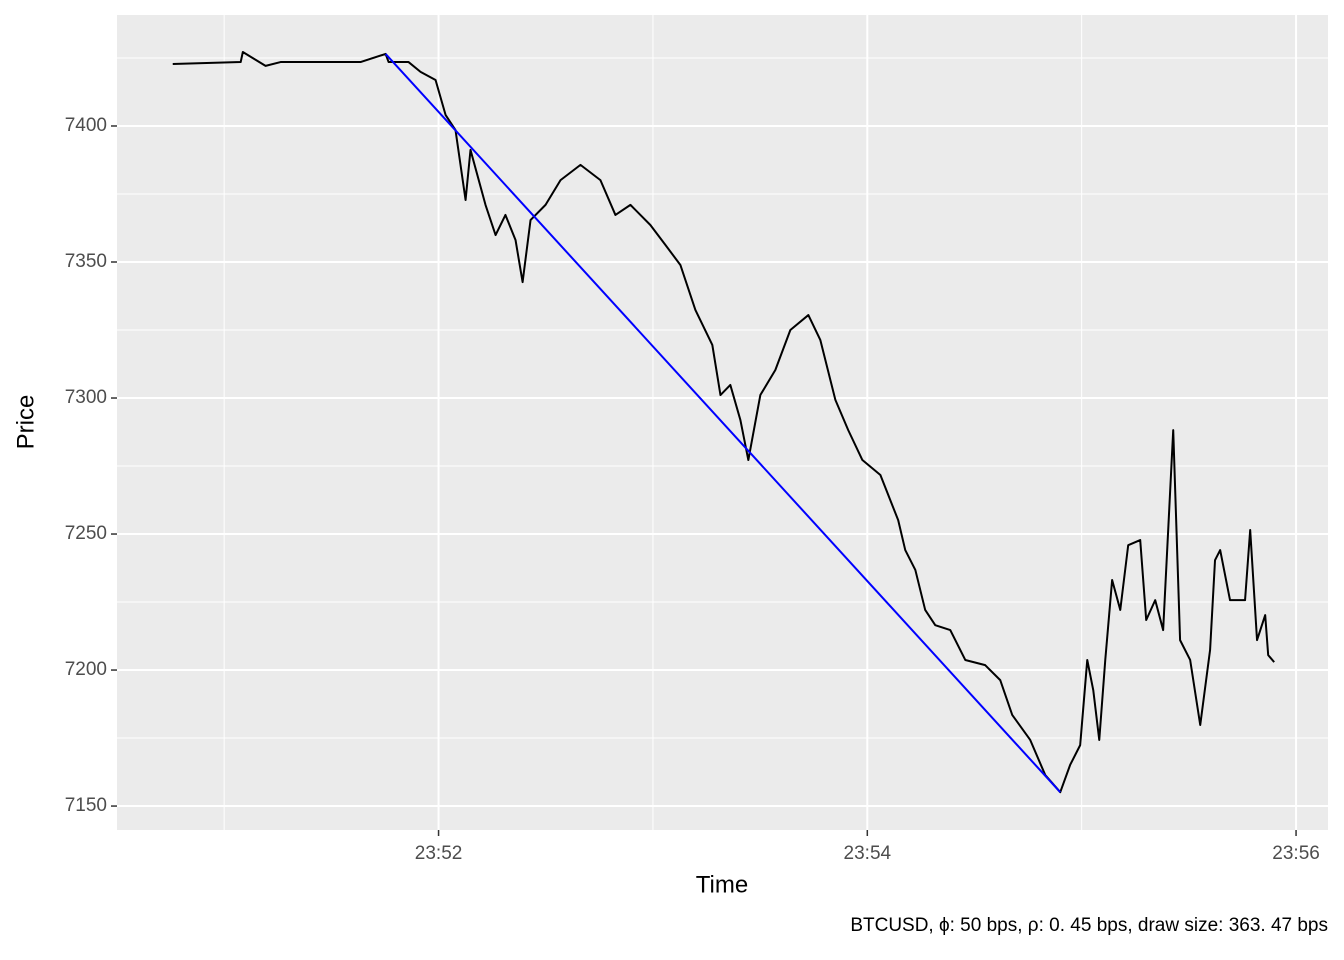 This screenshot has width=1344, height=960. Describe the element at coordinates (722, 884) in the screenshot. I see `x-axis-title: Time` at that location.